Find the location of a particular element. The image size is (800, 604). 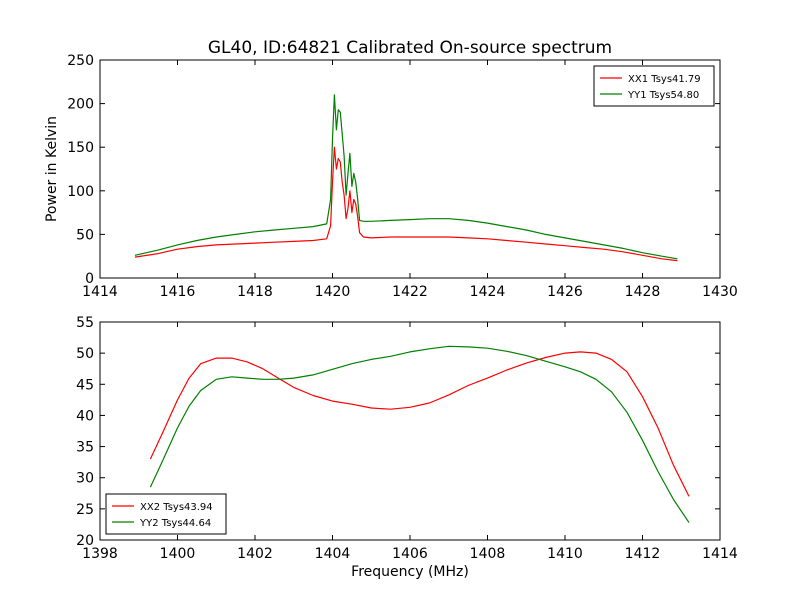

y-tick-label: 25 is located at coordinates (85, 510).